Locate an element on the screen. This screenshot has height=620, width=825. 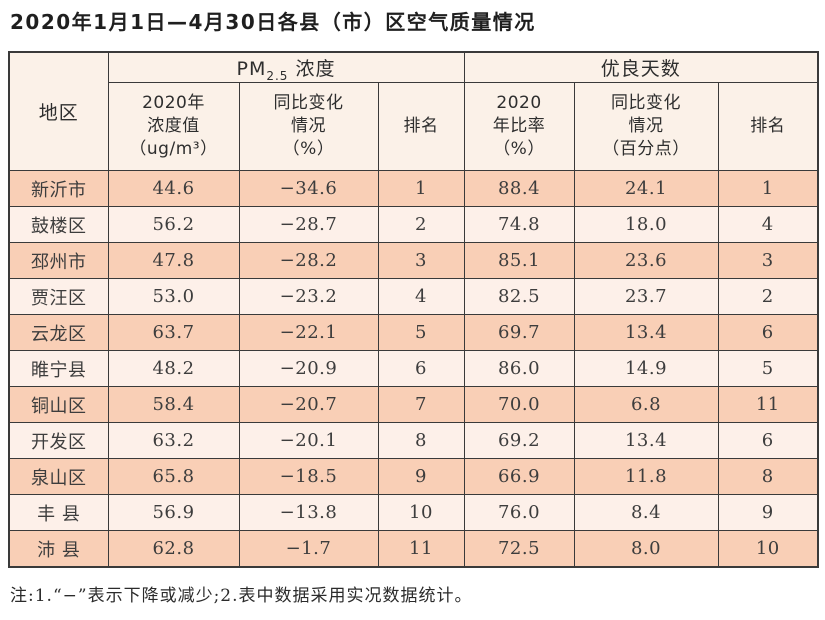
cell-pm-change: −23.2 is located at coordinates (308, 296).